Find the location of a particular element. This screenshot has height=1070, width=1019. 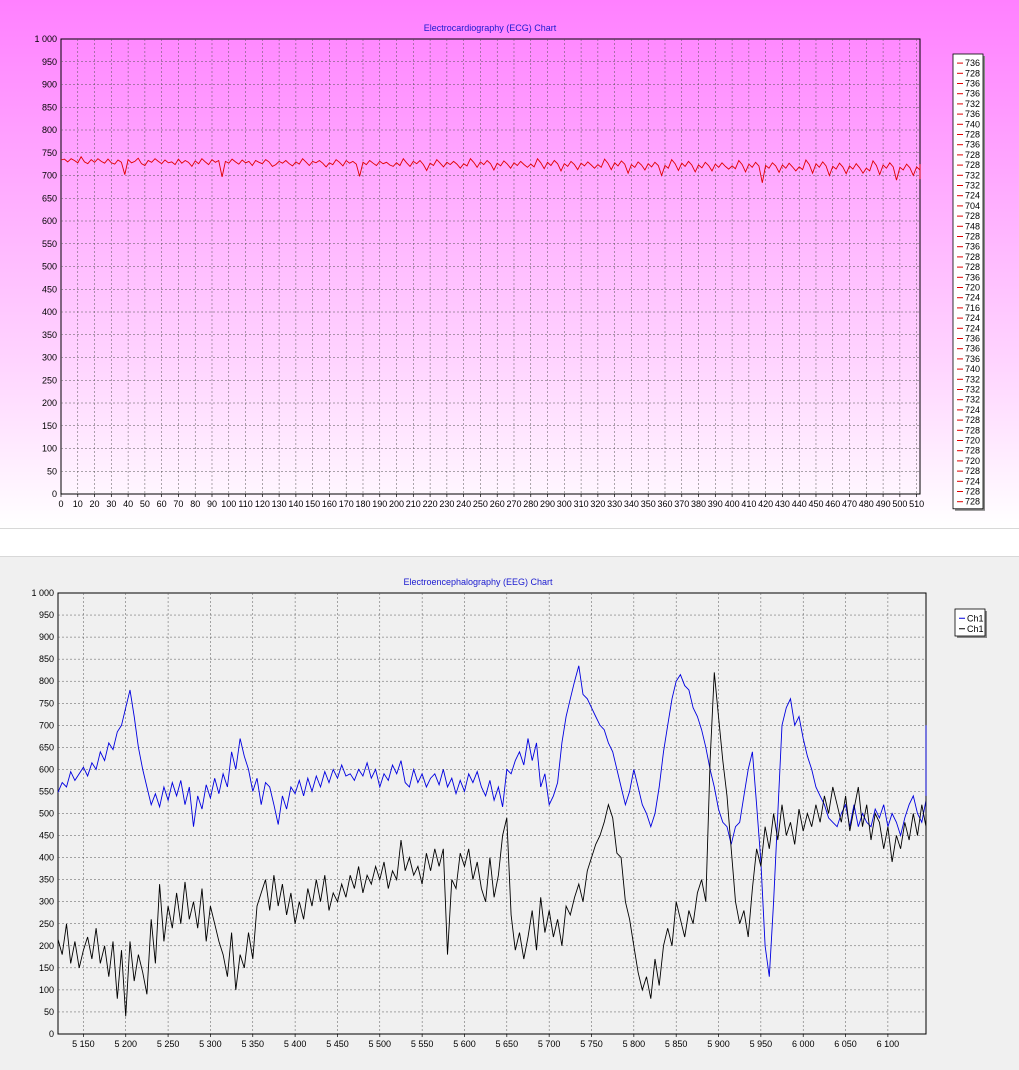

ecg-x-tick-label: 260 is located at coordinates (497, 504).